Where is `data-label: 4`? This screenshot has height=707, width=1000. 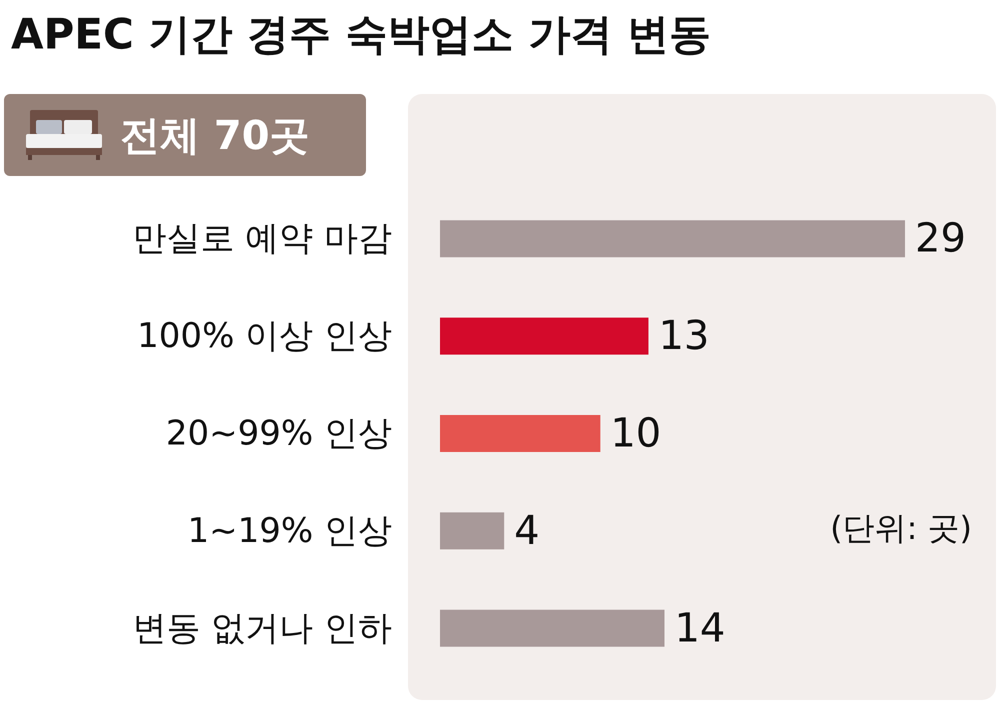
data-label: 4 is located at coordinates (527, 531).